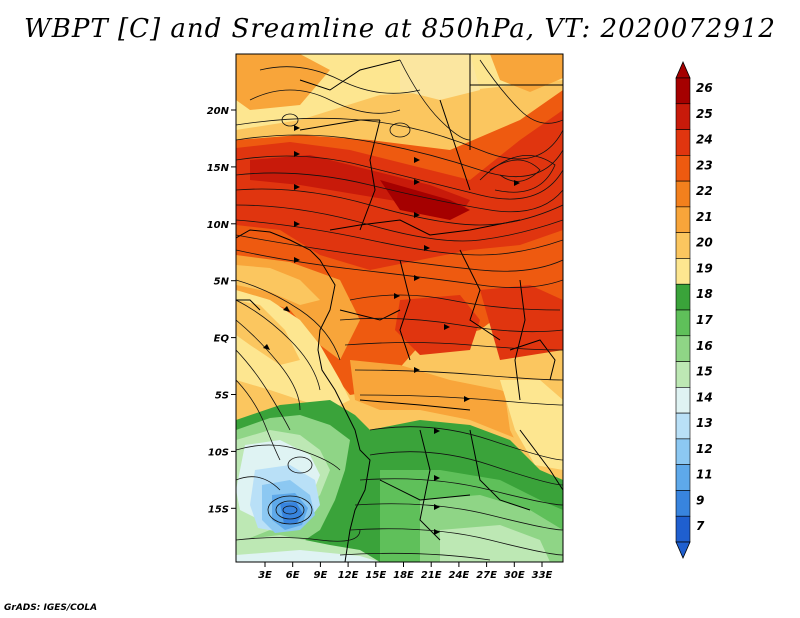  I want to click on lon-tick-label: 15E, so click(375, 575).